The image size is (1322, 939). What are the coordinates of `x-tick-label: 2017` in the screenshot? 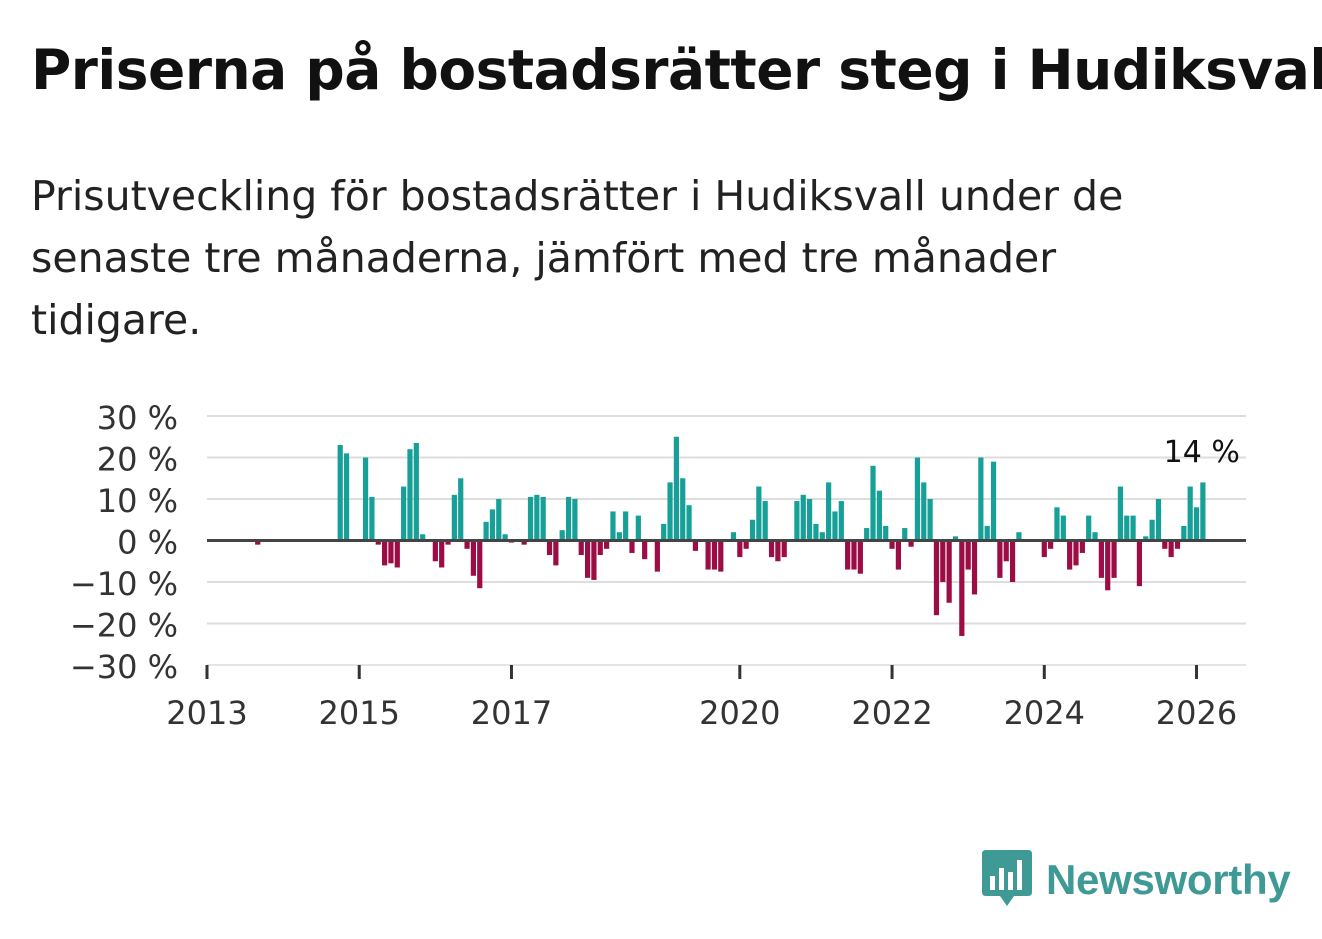 It's located at (511, 713).